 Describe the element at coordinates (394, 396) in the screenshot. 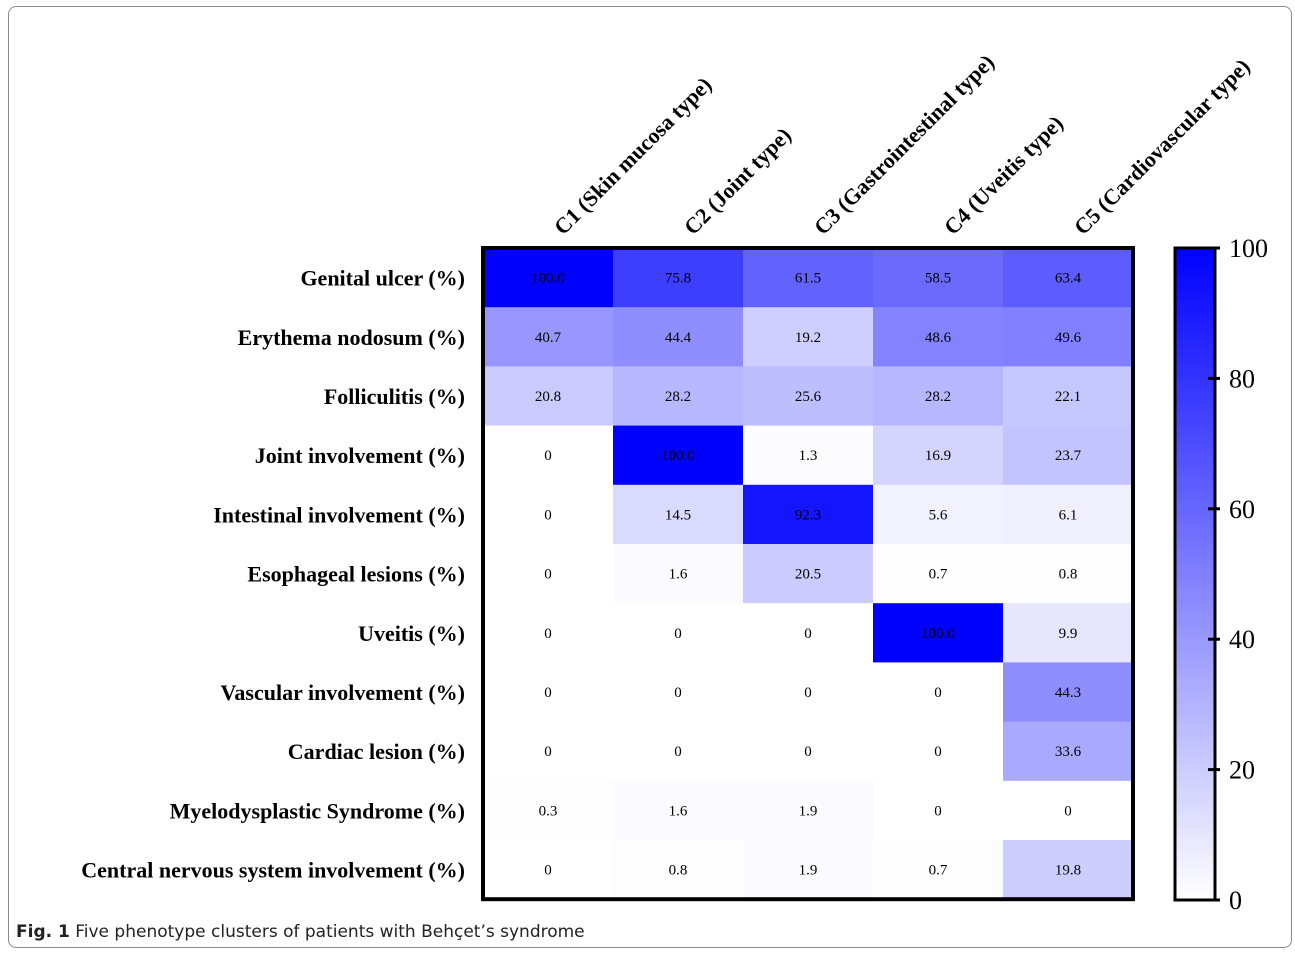

I see `row-label: Folliculitis (%)` at that location.